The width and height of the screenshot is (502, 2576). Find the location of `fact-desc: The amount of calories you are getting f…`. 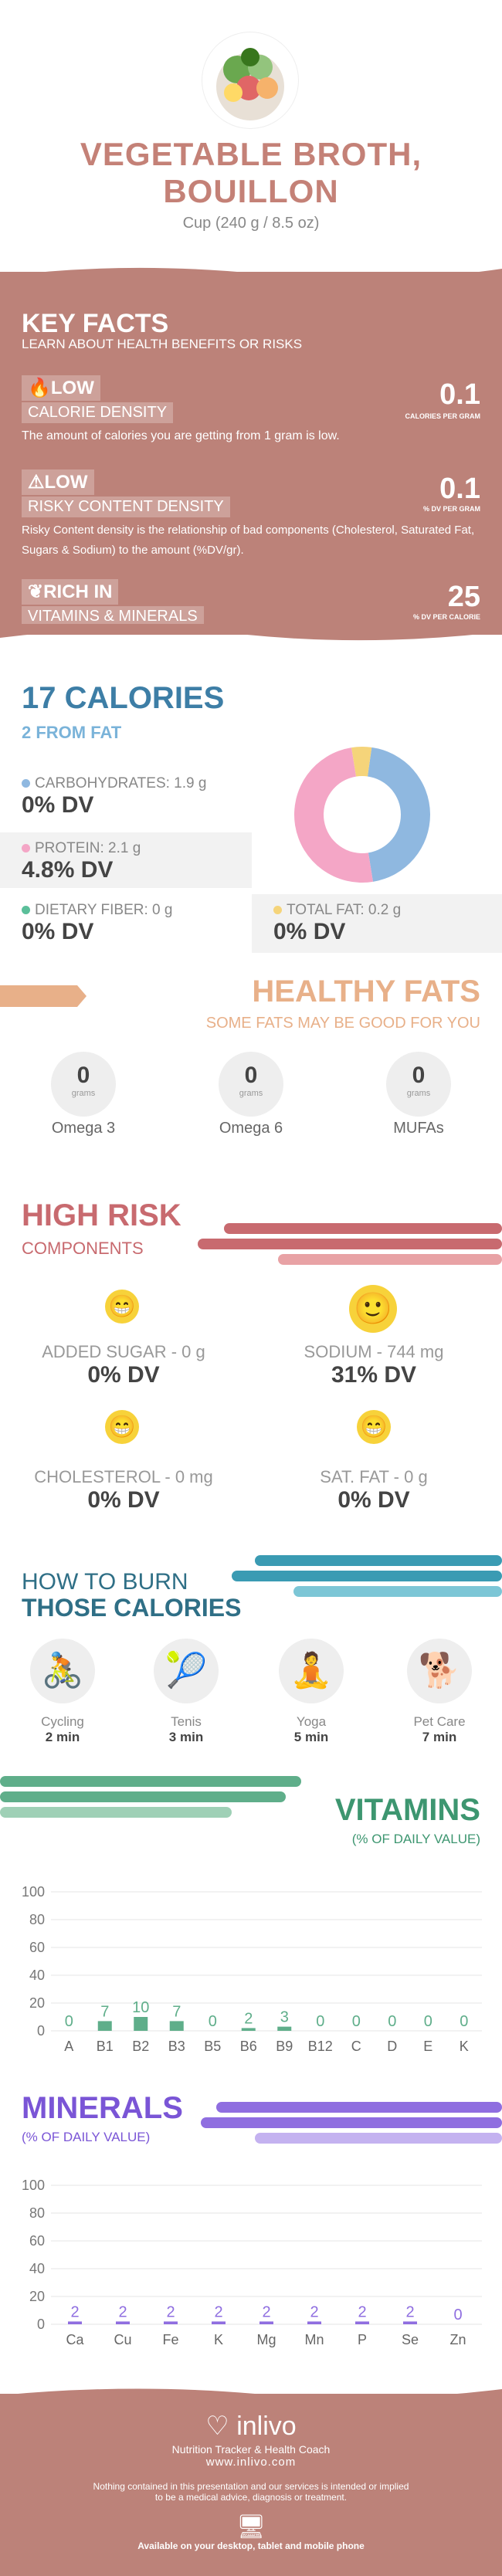

fact-desc: The amount of calories you are getting f… is located at coordinates (181, 435).